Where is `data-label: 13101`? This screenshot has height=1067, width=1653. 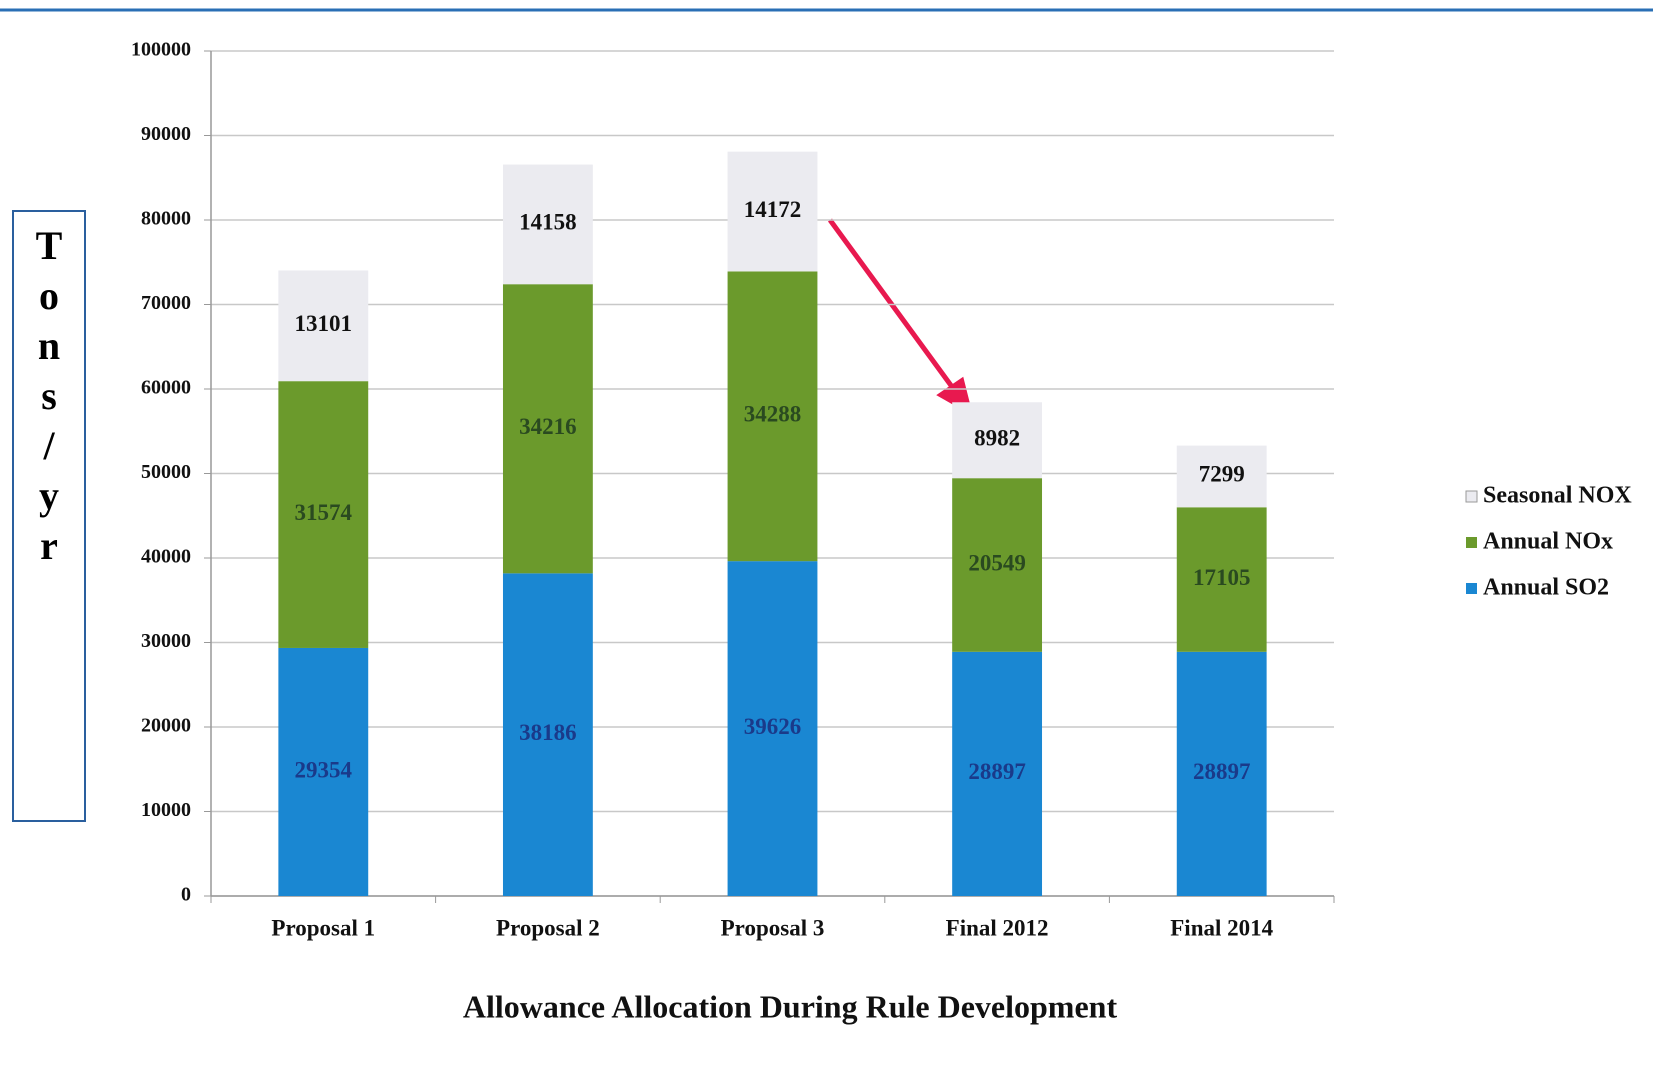
data-label: 13101 is located at coordinates (324, 323).